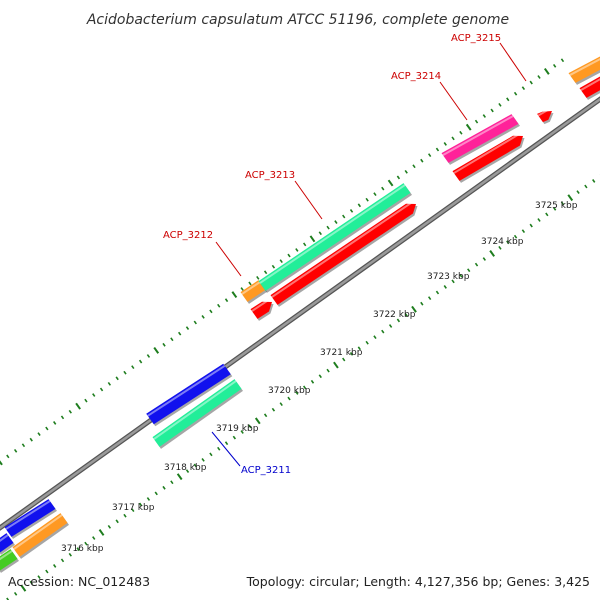 The image size is (600, 600). What do you see at coordinates (448, 277) in the screenshot?
I see `tick-label: 3723 kbp` at bounding box center [448, 277].